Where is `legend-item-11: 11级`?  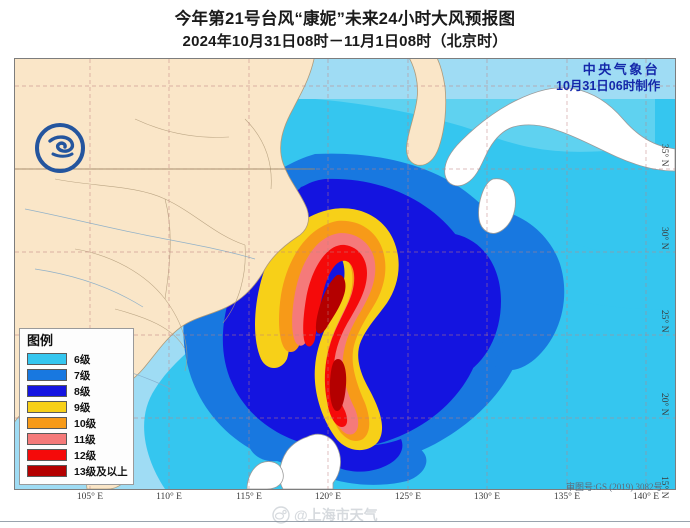
legend-item-11: 11级 is located at coordinates (77, 439).